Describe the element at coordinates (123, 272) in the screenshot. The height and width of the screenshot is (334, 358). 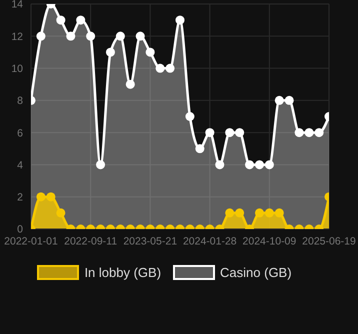
I see `legend-label: In lobby (GB)` at that location.